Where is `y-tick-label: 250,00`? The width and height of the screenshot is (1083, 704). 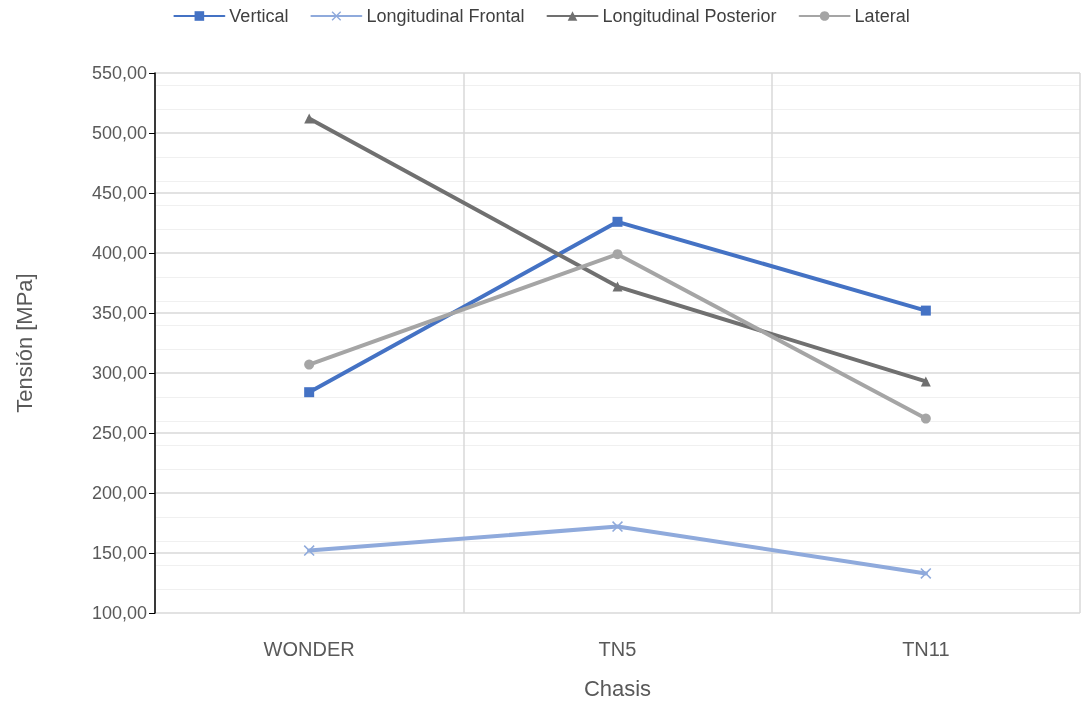
y-tick-label: 250,00 is located at coordinates (119, 433).